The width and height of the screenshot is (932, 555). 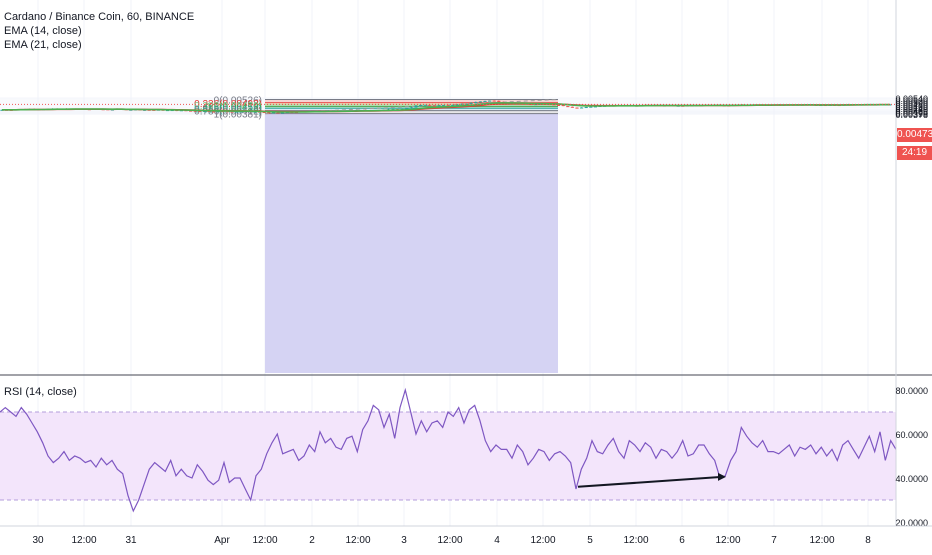 I want to click on price-tick: 0.00420, so click(x=911, y=111).